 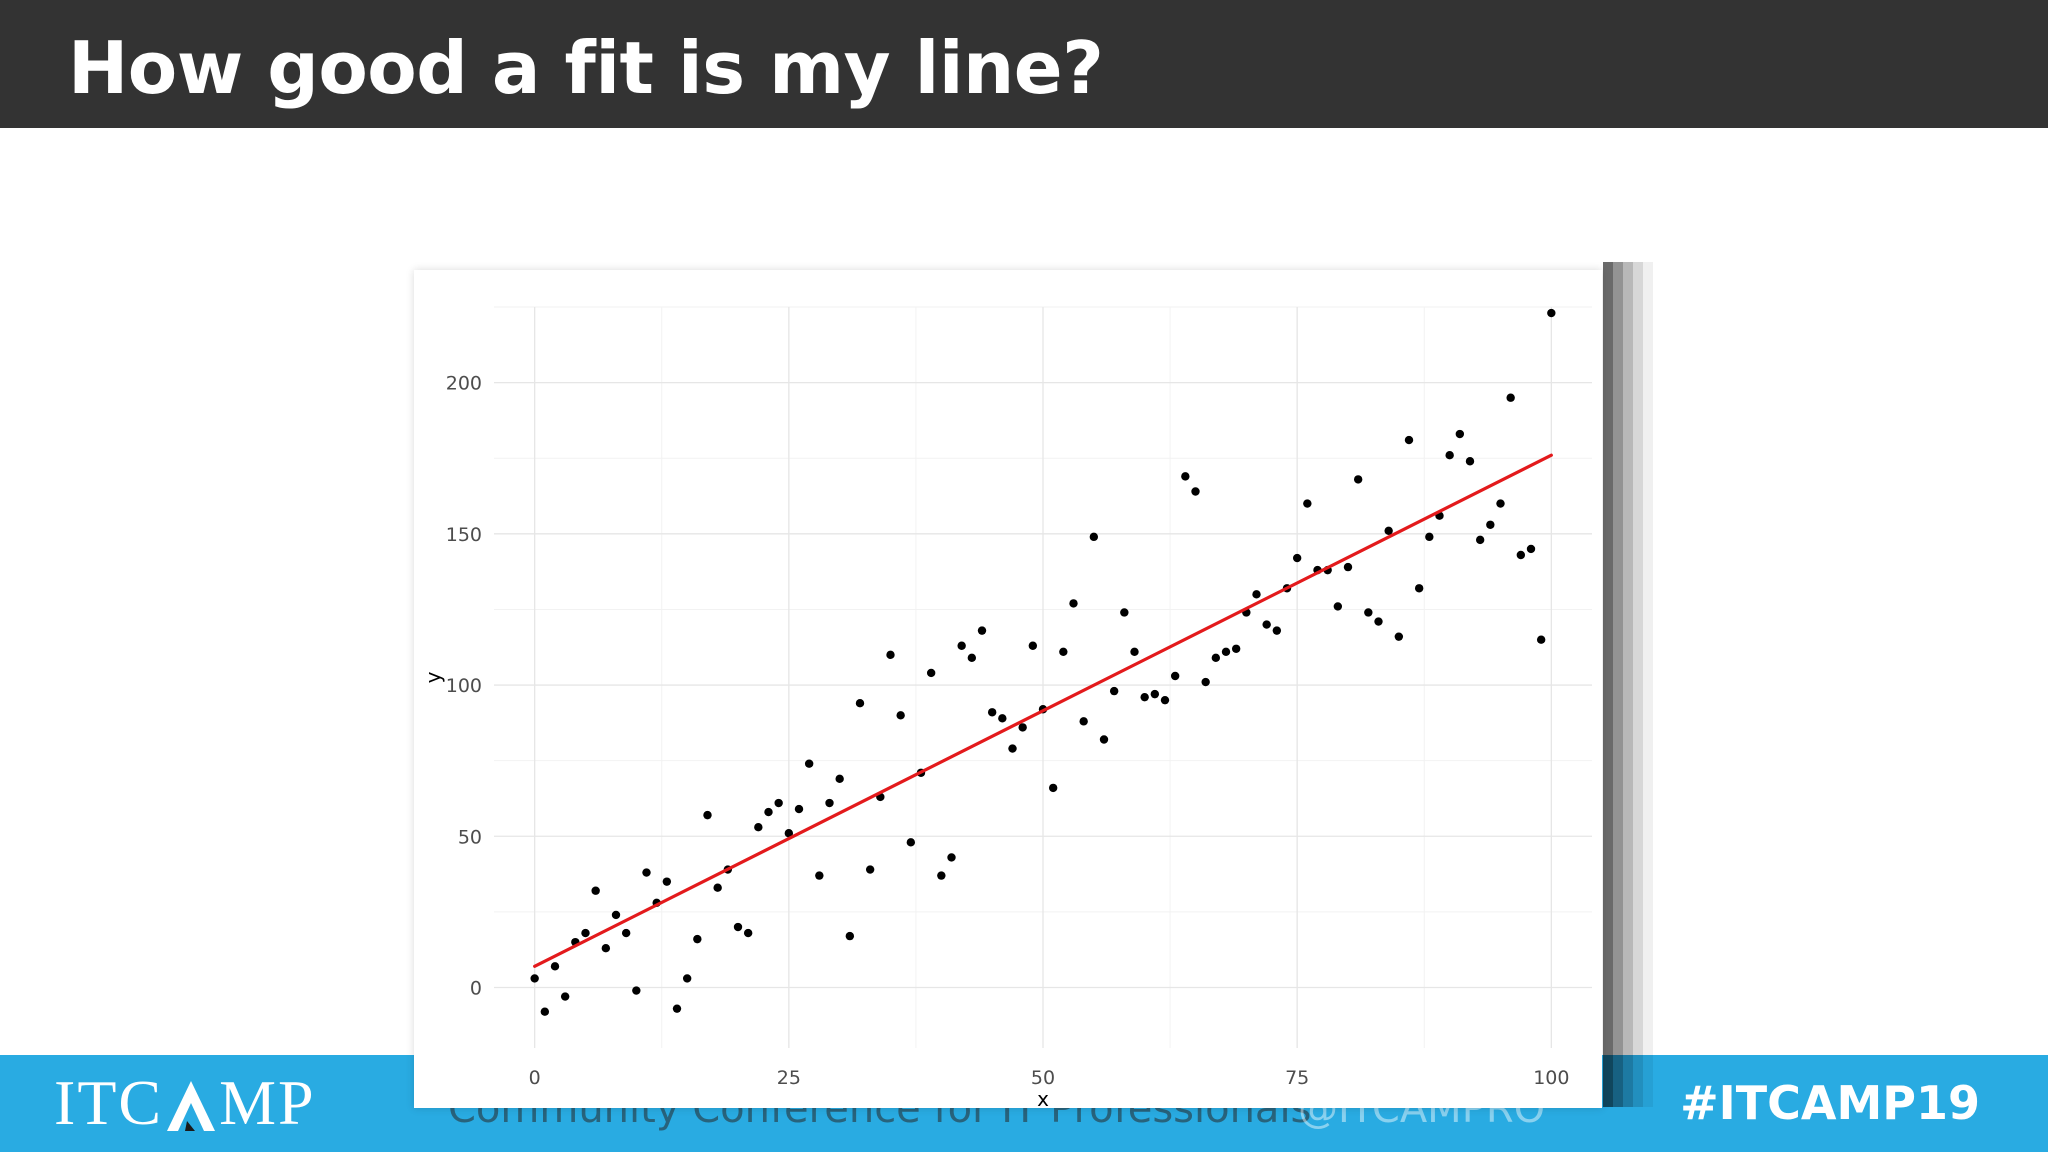 I want to click on event-hashtag: #ITCAMP19, so click(x=1830, y=1103).